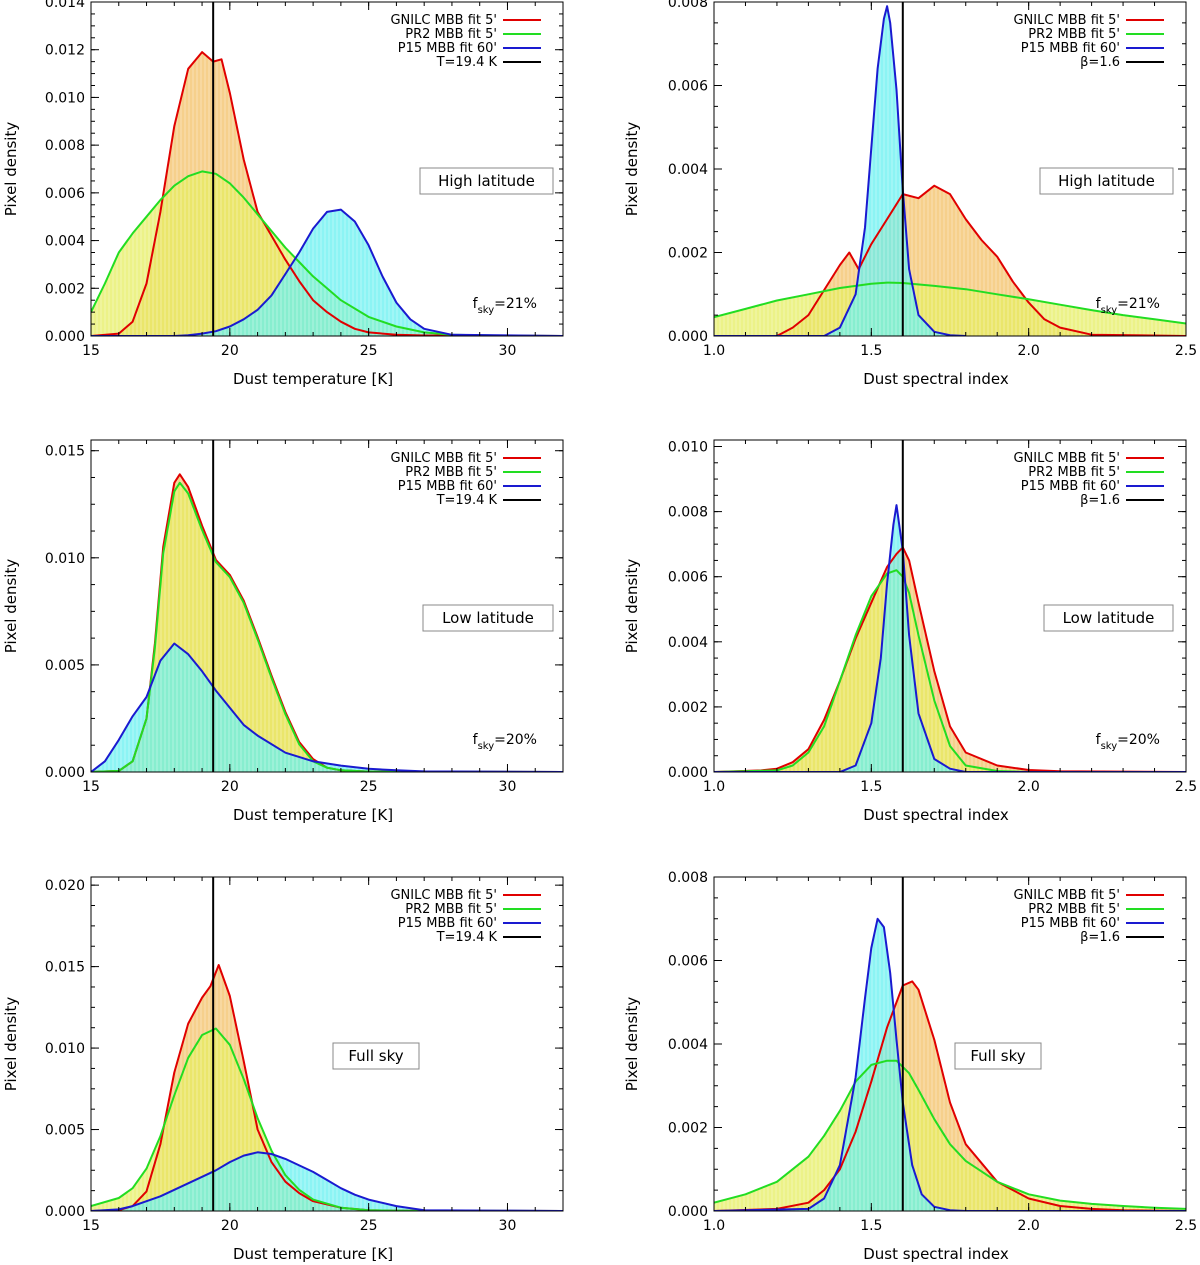  What do you see at coordinates (65, 968) in the screenshot?
I see `y-tick-label: 0.015` at bounding box center [65, 968].